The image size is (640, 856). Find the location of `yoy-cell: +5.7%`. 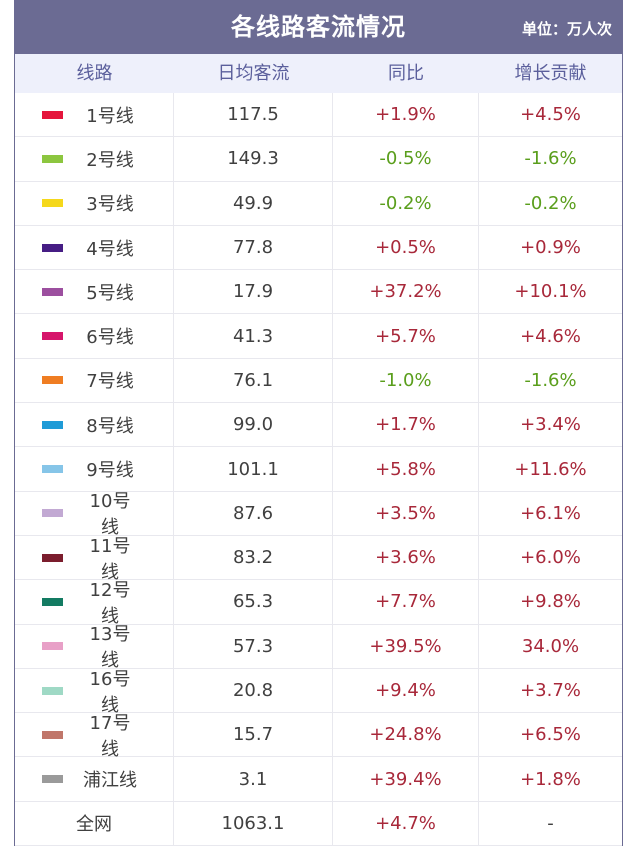

yoy-cell: +5.7% is located at coordinates (406, 336).